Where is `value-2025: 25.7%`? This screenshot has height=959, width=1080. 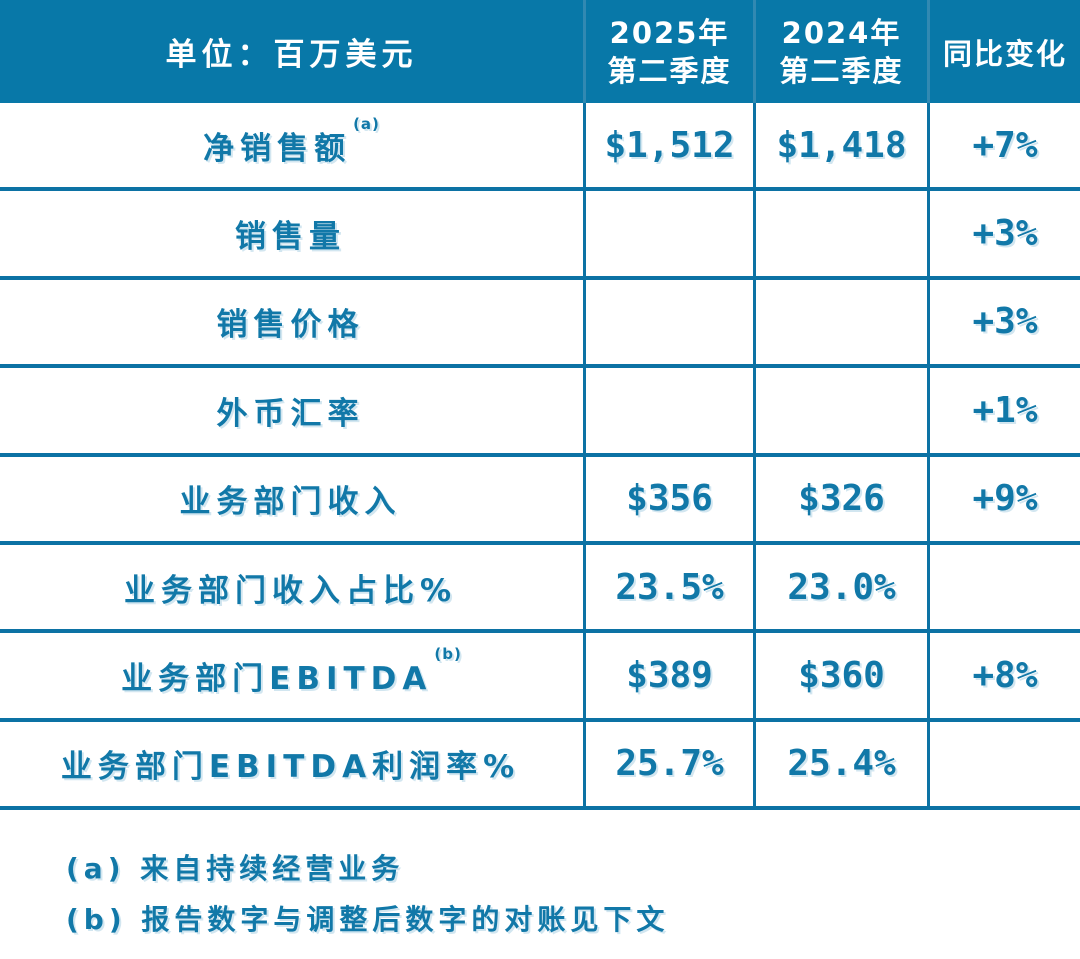 value-2025: 25.7% is located at coordinates (669, 764).